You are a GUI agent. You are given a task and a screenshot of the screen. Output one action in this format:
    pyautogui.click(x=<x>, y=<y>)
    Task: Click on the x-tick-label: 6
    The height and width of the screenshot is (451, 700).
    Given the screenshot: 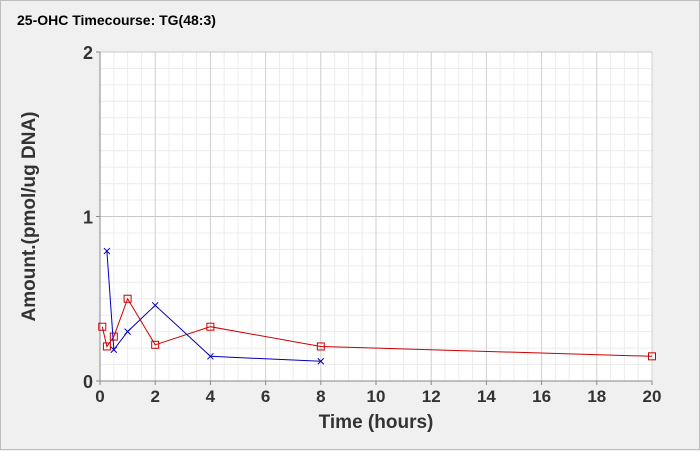 What is the action you would take?
    pyautogui.click(x=265, y=396)
    